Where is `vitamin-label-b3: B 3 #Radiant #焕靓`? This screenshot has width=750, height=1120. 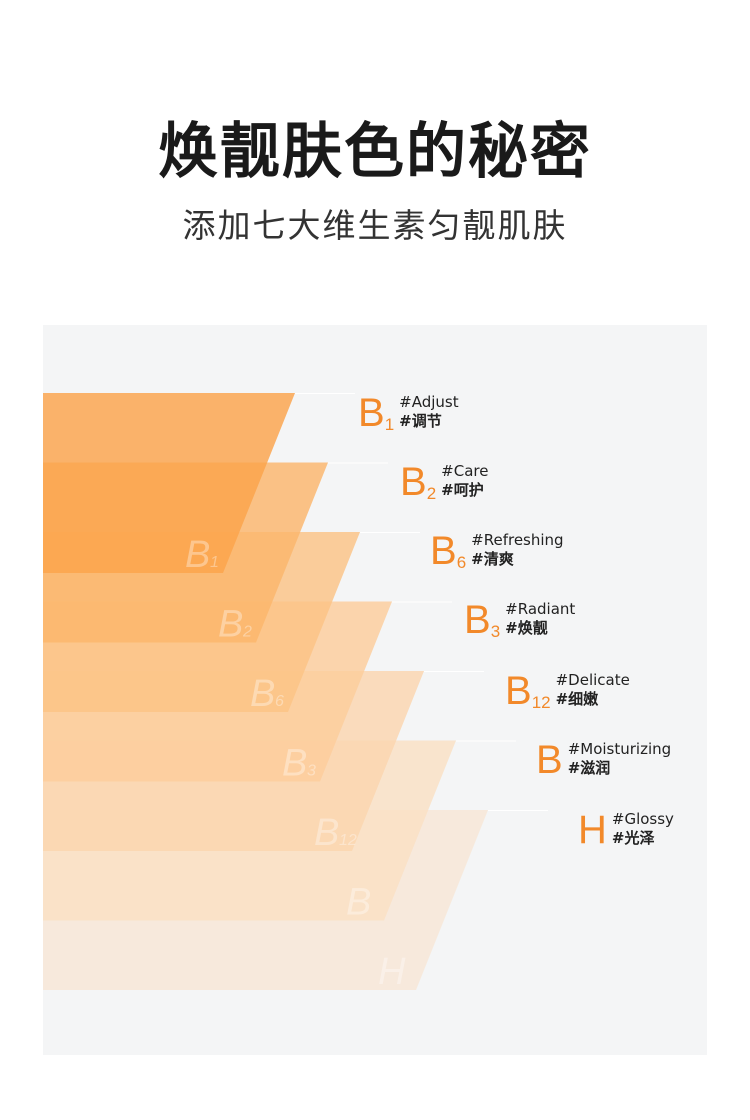
vitamin-label-b3: B 3 #Radiant #焕靓 is located at coordinates (519, 620).